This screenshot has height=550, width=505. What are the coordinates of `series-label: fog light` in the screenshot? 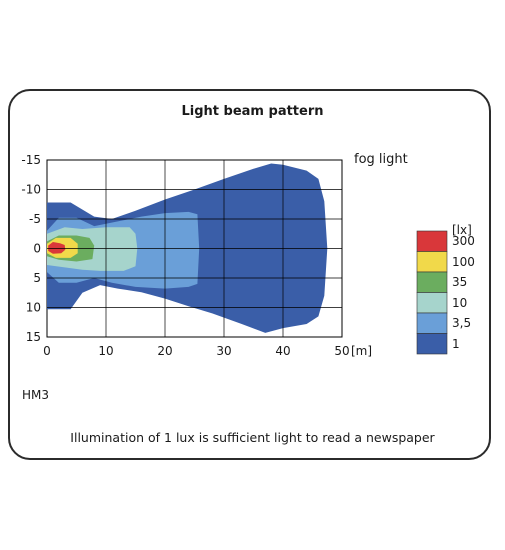 It's located at (381, 159).